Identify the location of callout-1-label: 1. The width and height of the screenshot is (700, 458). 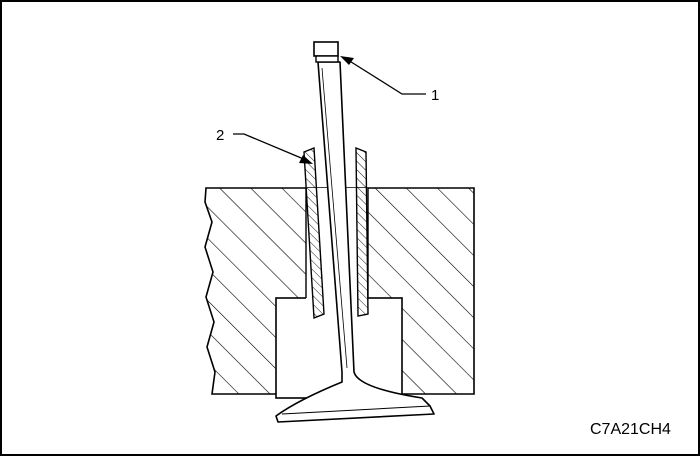
(435, 95).